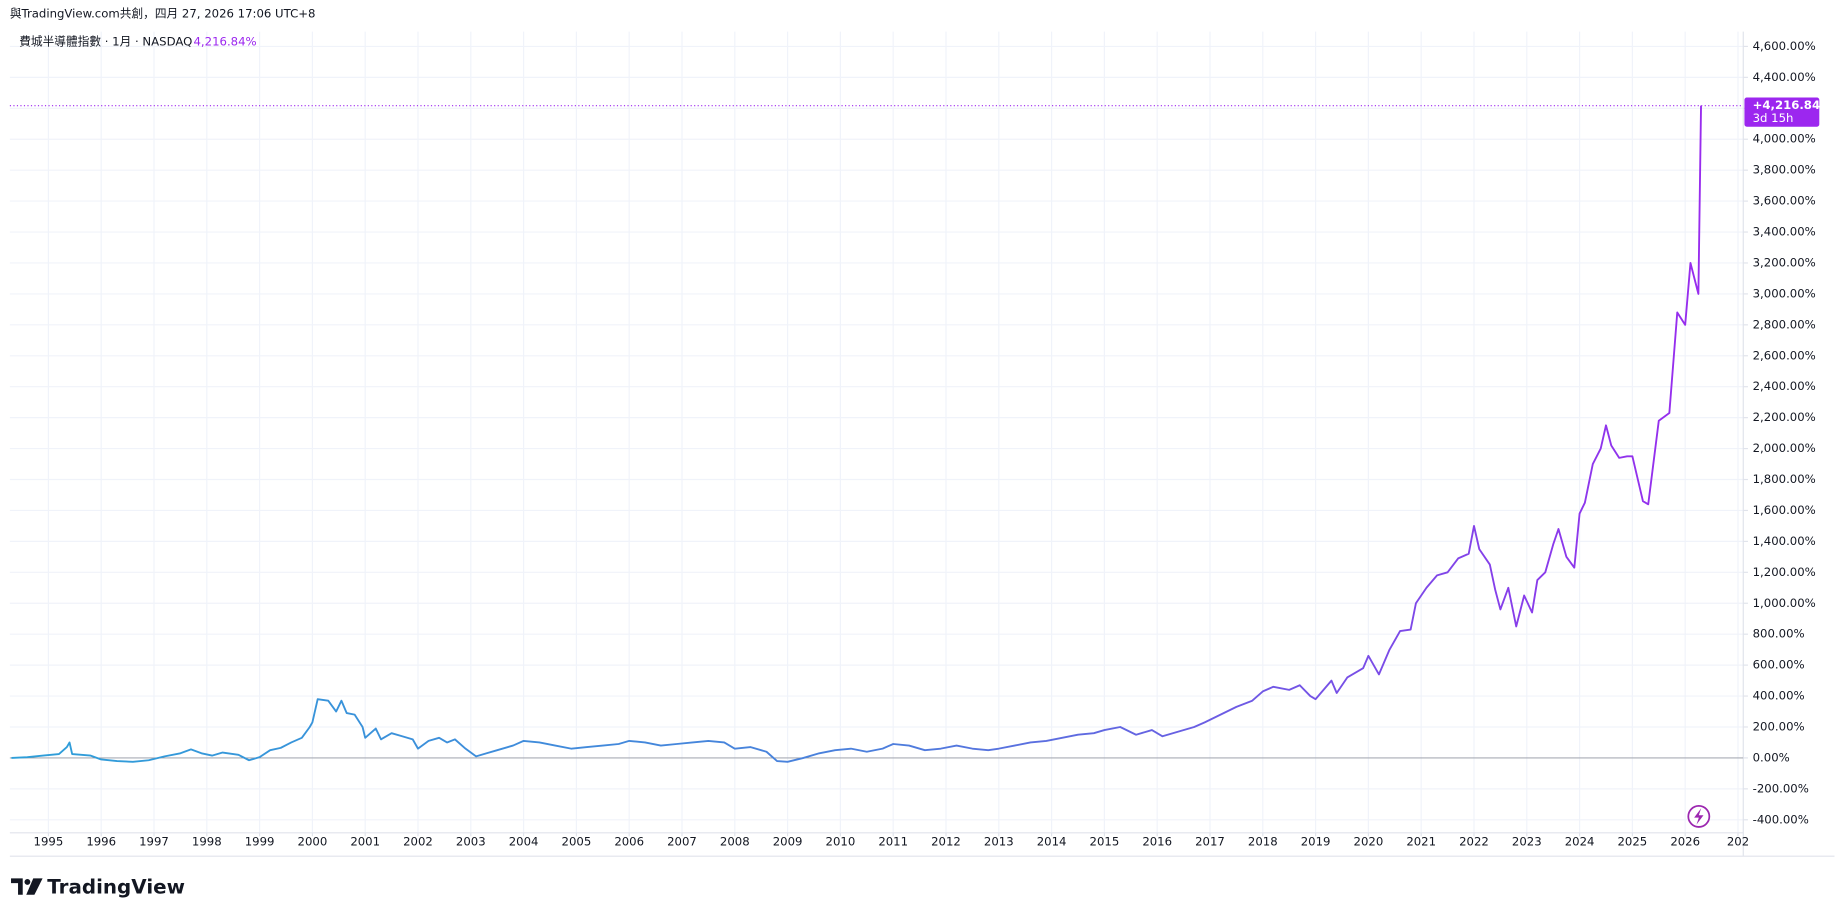 This screenshot has width=1835, height=917. What do you see at coordinates (207, 842) in the screenshot?
I see `x-tick-label: 1998` at bounding box center [207, 842].